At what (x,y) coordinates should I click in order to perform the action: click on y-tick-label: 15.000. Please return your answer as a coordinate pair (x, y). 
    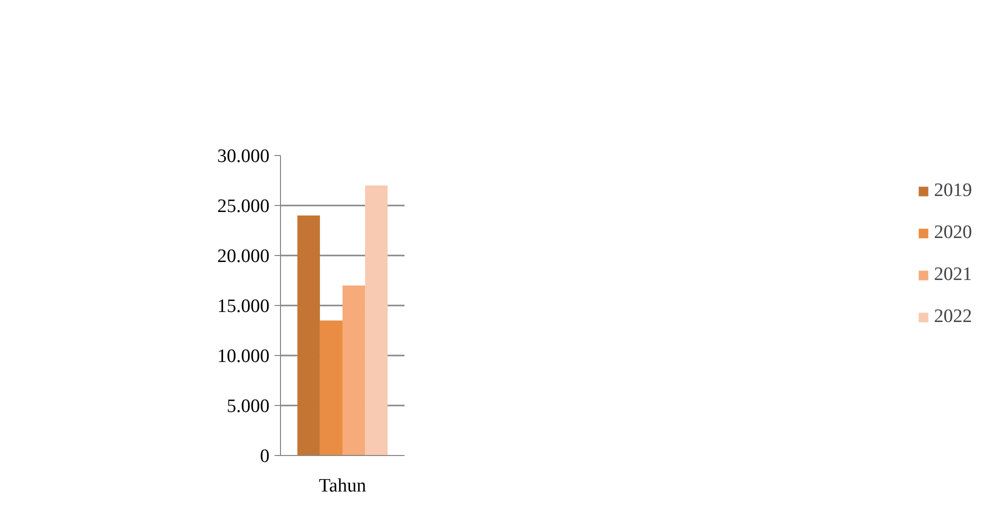
    Looking at the image, I should click on (243, 306).